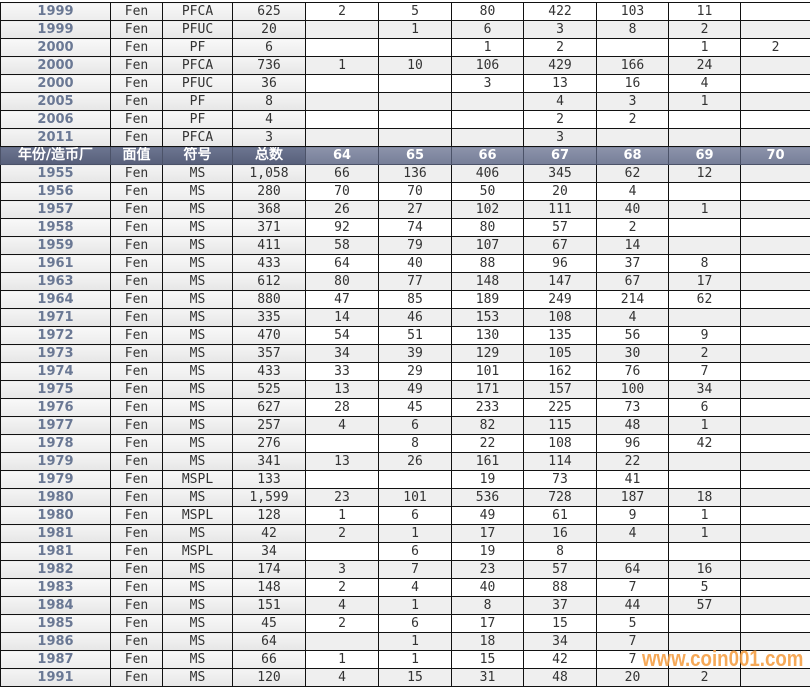 Image resolution: width=810 pixels, height=687 pixels. Describe the element at coordinates (488, 516) in the screenshot. I see `cell-grade-66: 49` at that location.